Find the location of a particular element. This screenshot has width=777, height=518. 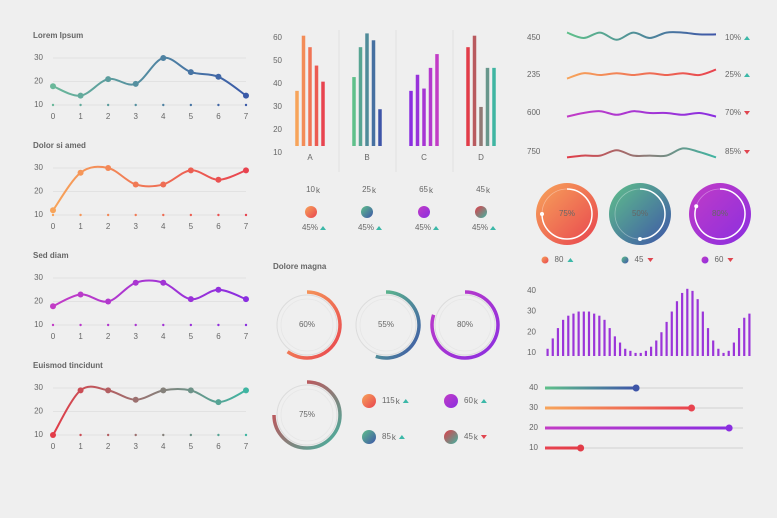

chart-title: Dolor si amed is located at coordinates (59, 145).